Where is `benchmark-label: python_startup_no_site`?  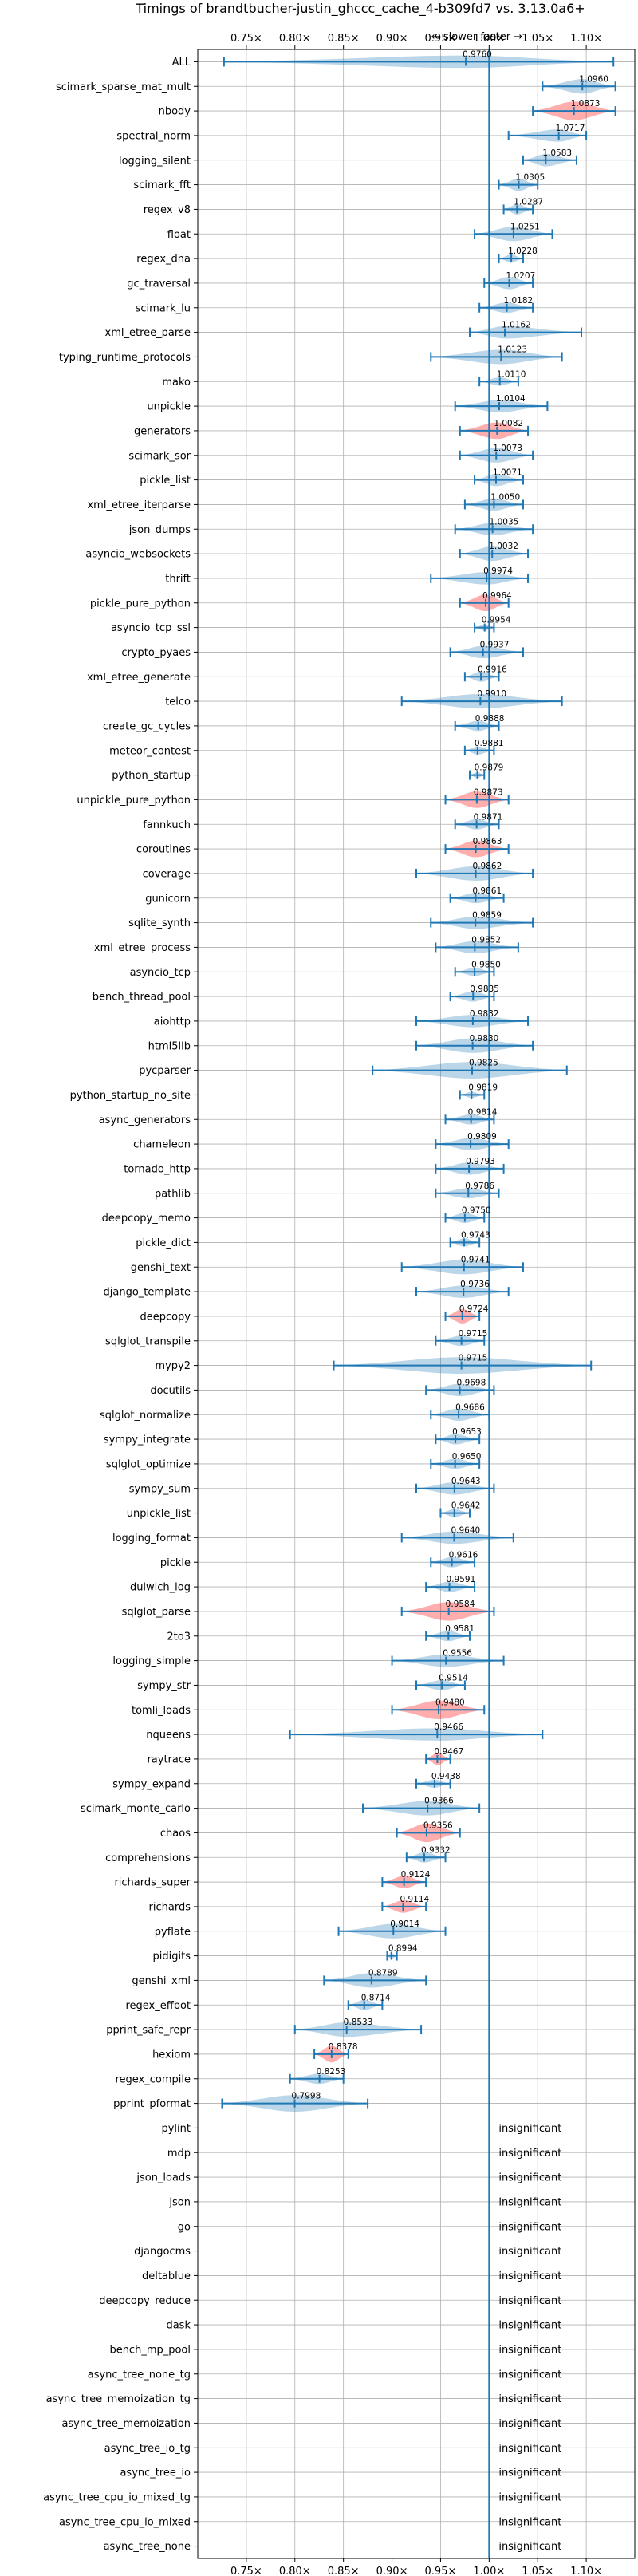
benchmark-label: python_startup_no_site is located at coordinates (130, 1096).